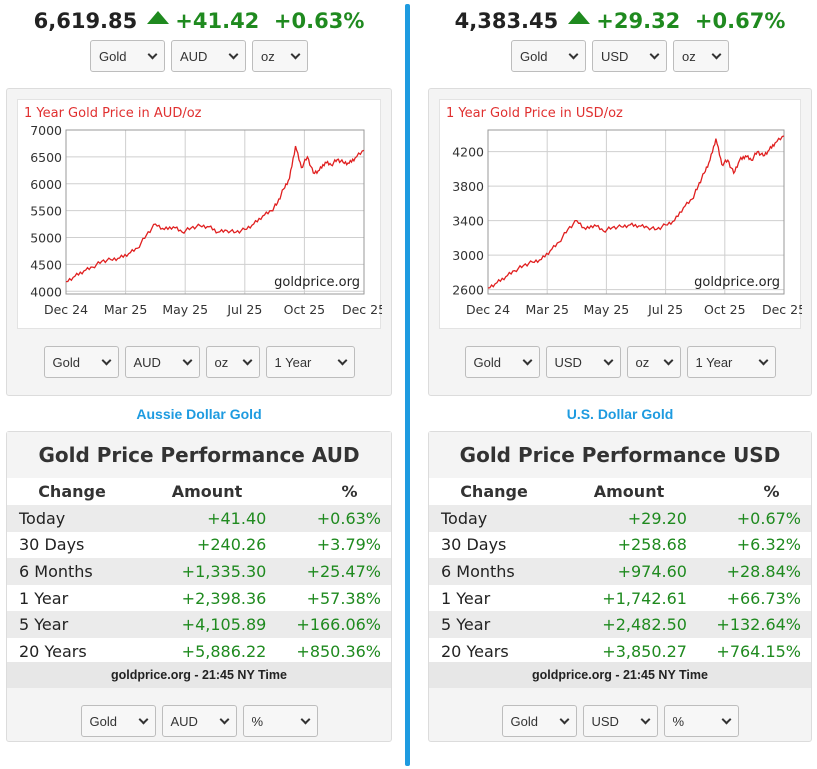 The image size is (817, 769). I want to click on chart-selects: Gold AUD oz 1 Year, so click(199, 362).